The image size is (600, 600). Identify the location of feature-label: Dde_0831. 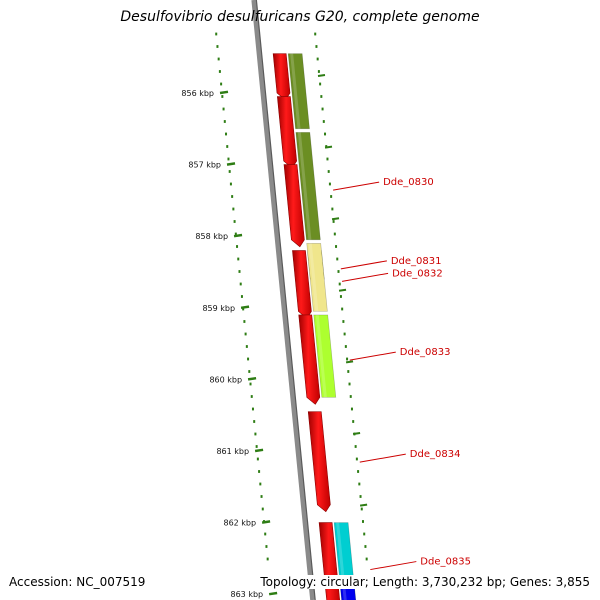
(416, 261).